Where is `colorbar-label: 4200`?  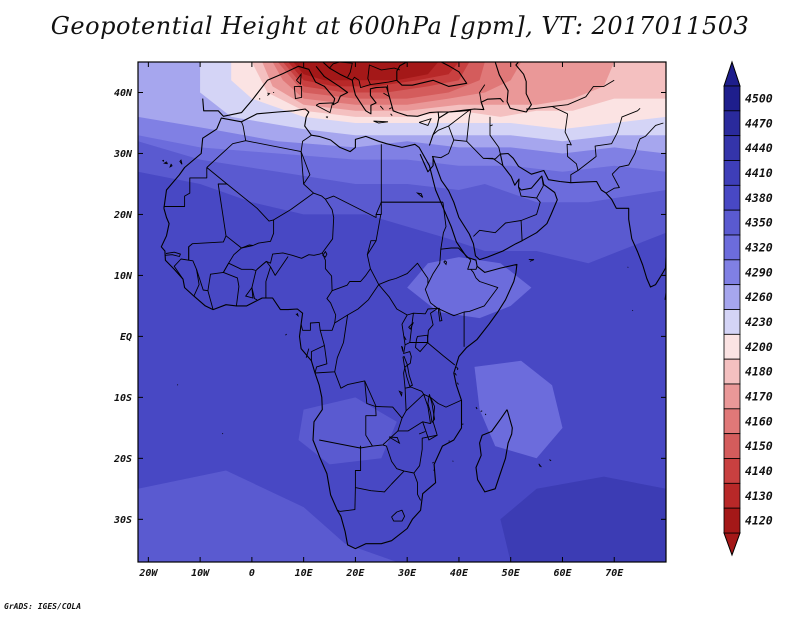 colorbar-label: 4200 is located at coordinates (759, 347).